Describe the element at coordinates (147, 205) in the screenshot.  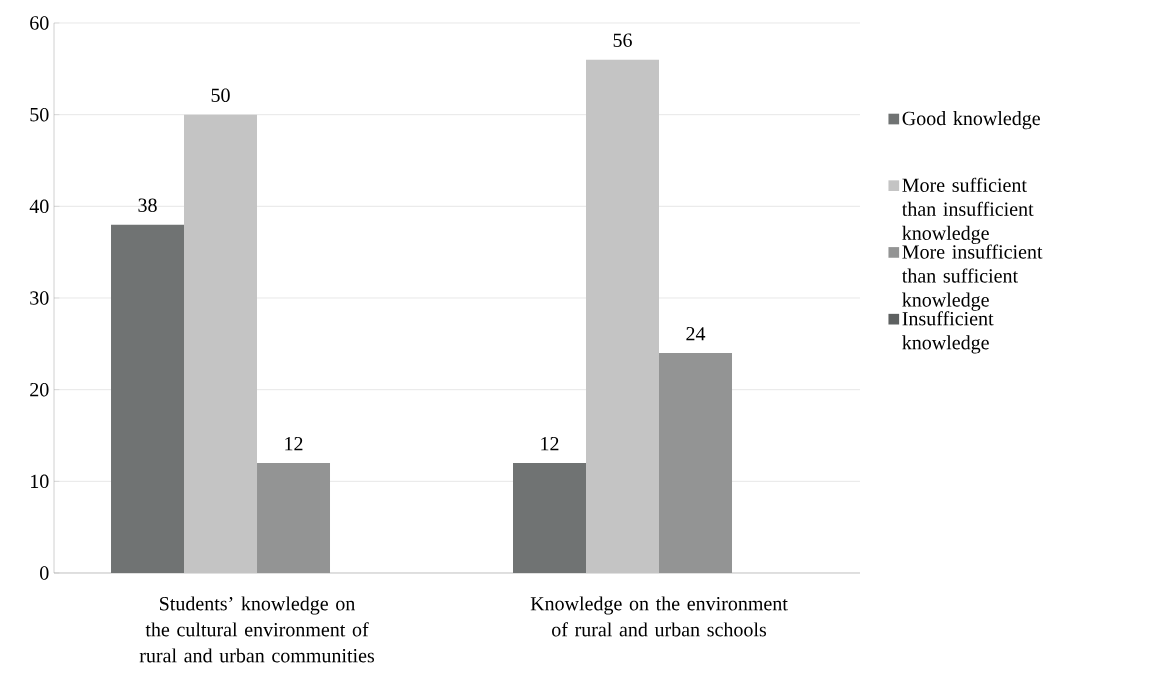
I see `data-label: 38` at that location.